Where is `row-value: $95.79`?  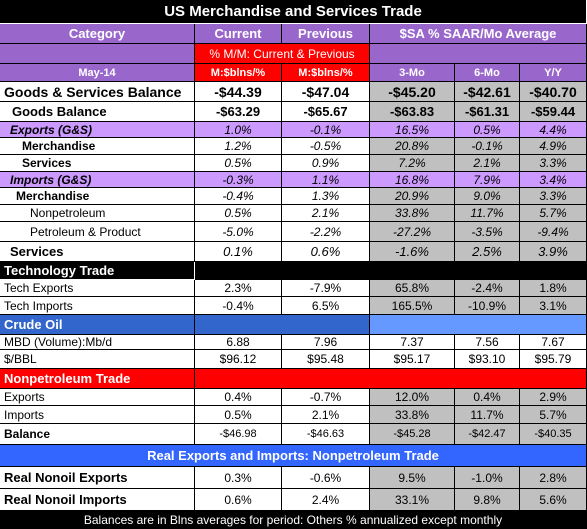 row-value: $95.79 is located at coordinates (553, 359).